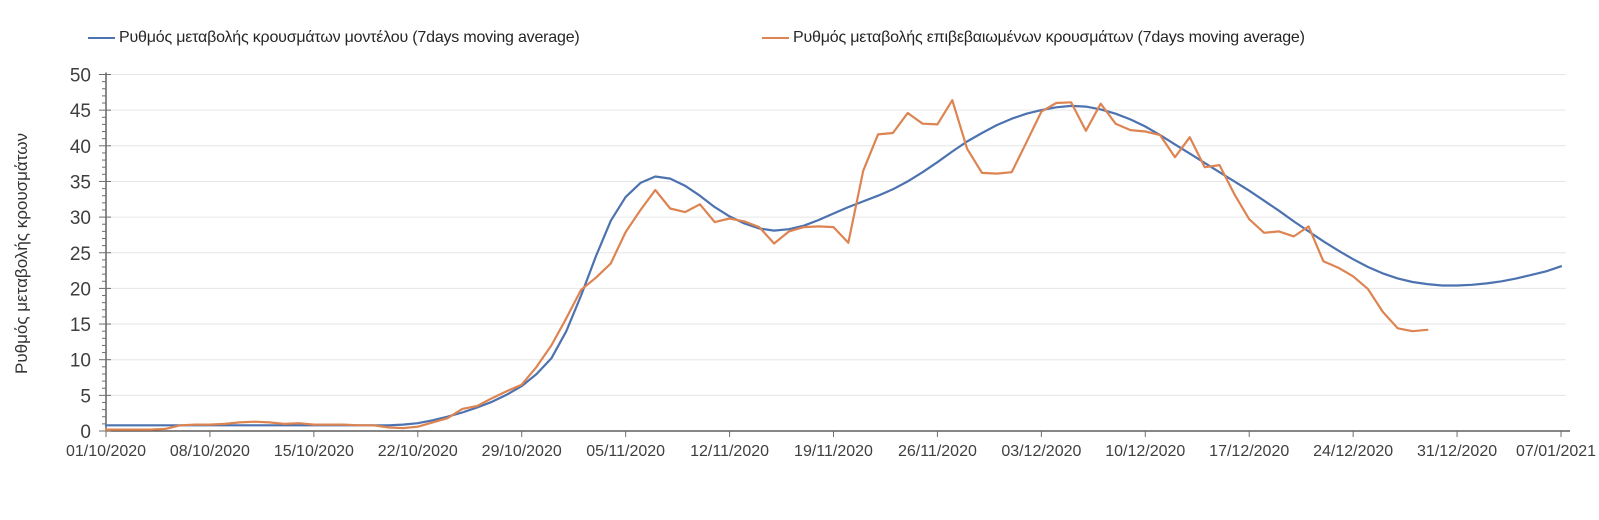 The height and width of the screenshot is (520, 1599). I want to click on x-tick-label: 12/11/2020, so click(729, 451).